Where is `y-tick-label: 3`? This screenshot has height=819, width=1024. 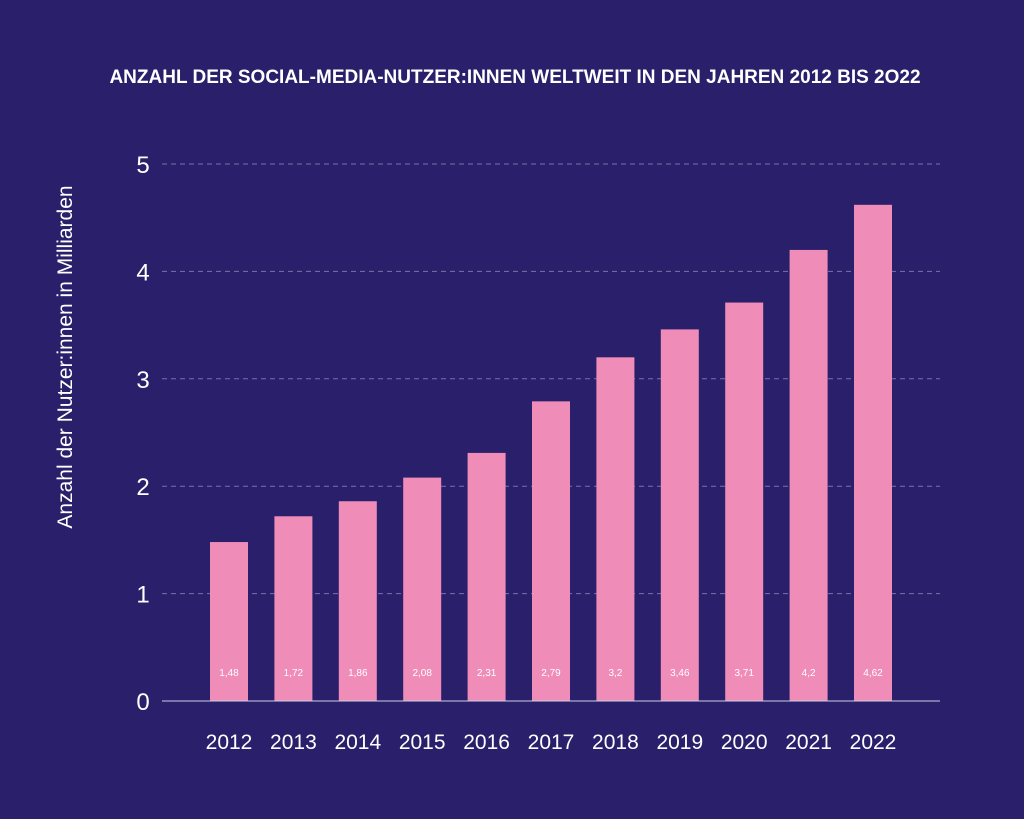 y-tick-label: 3 is located at coordinates (142, 380).